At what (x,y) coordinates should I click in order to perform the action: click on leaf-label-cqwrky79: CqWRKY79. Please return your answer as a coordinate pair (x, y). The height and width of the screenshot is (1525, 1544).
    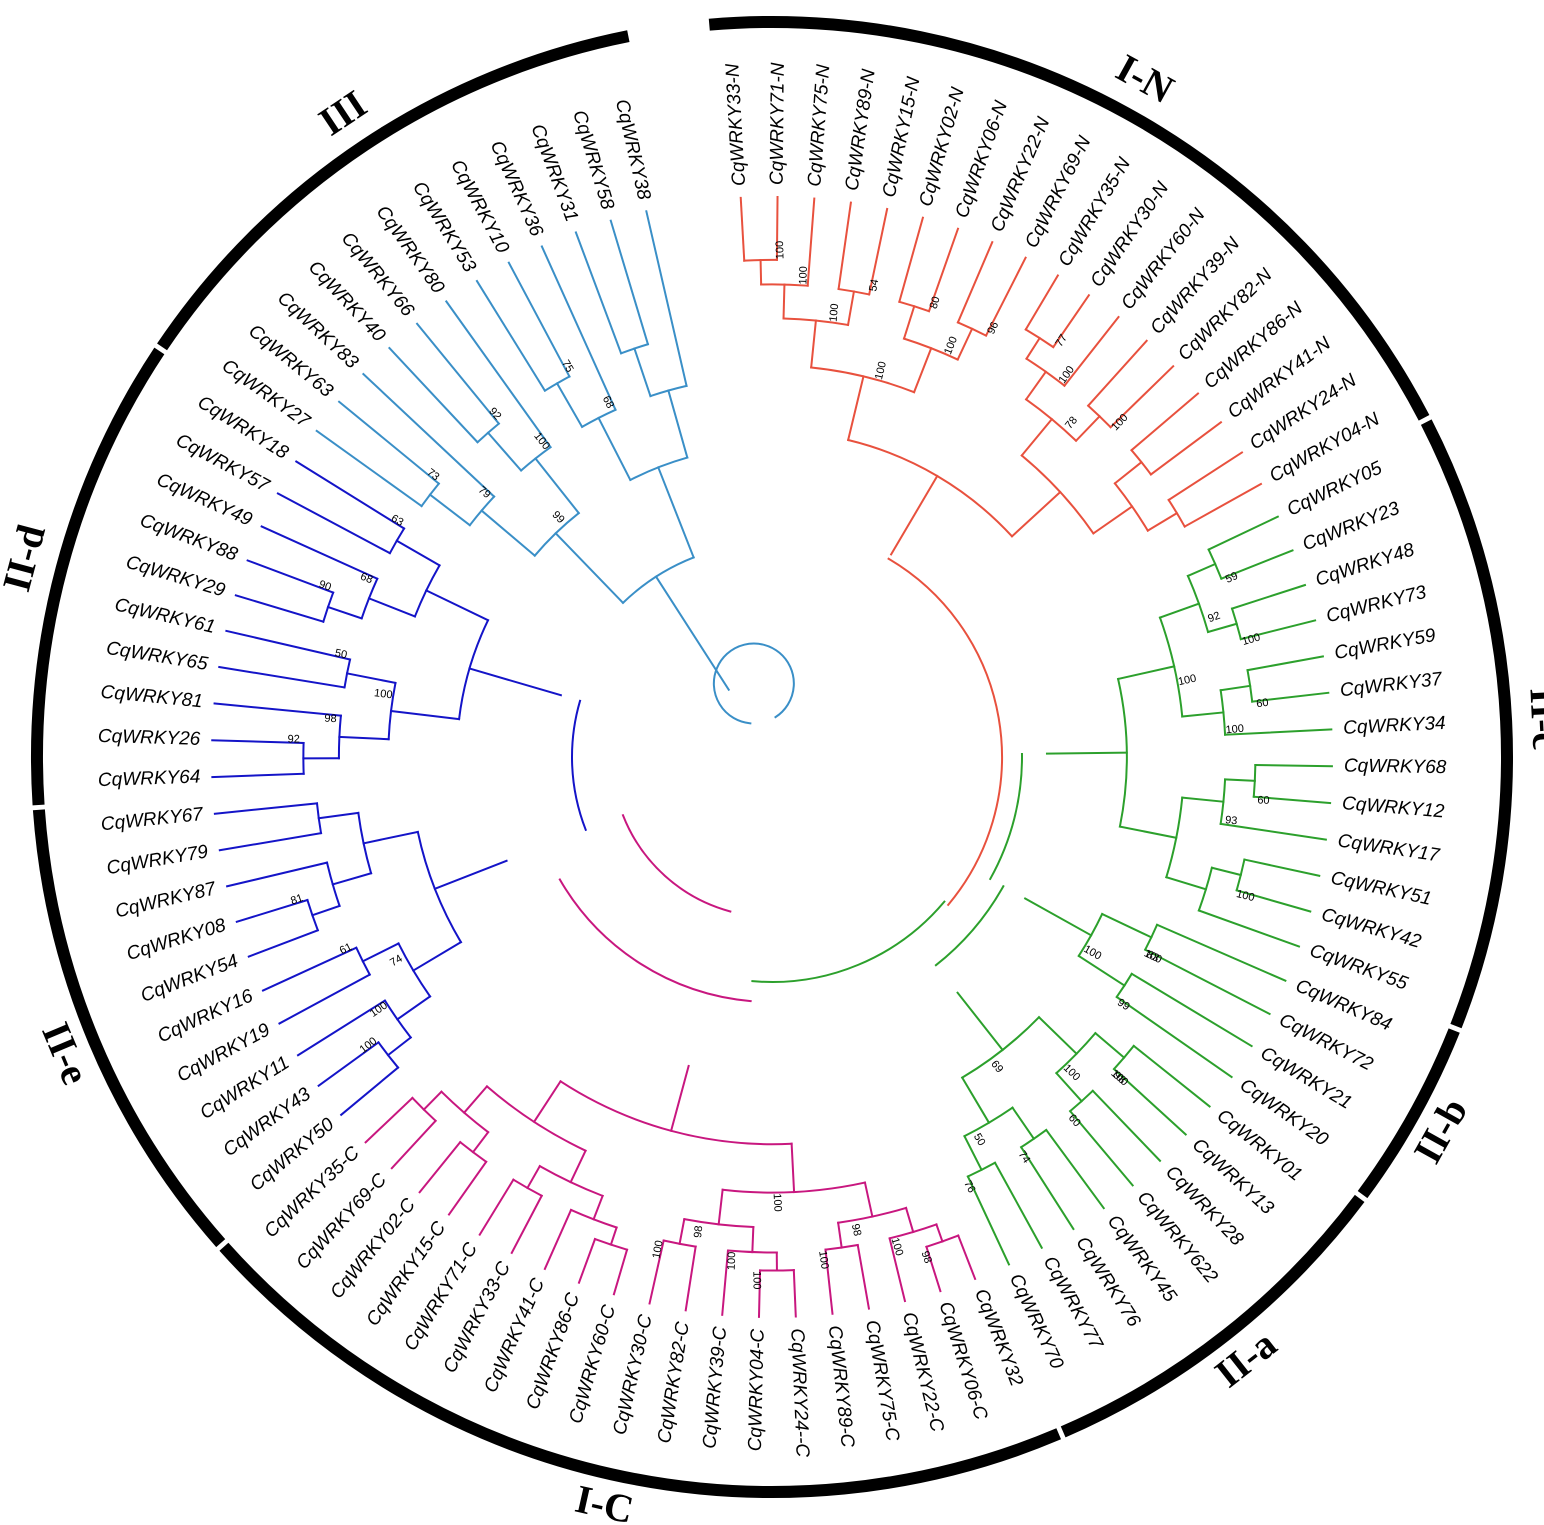
    Looking at the image, I should click on (157, 860).